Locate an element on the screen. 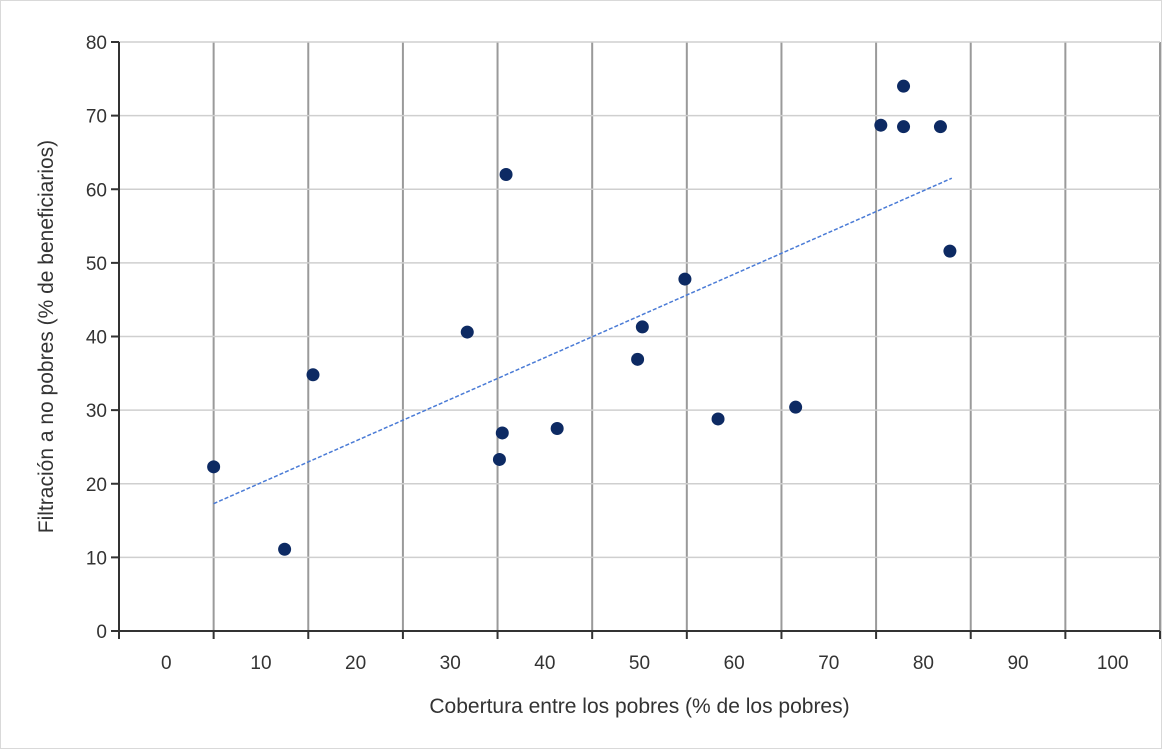 Image resolution: width=1162 pixels, height=750 pixels. y-tick-label: 70 is located at coordinates (96, 117).